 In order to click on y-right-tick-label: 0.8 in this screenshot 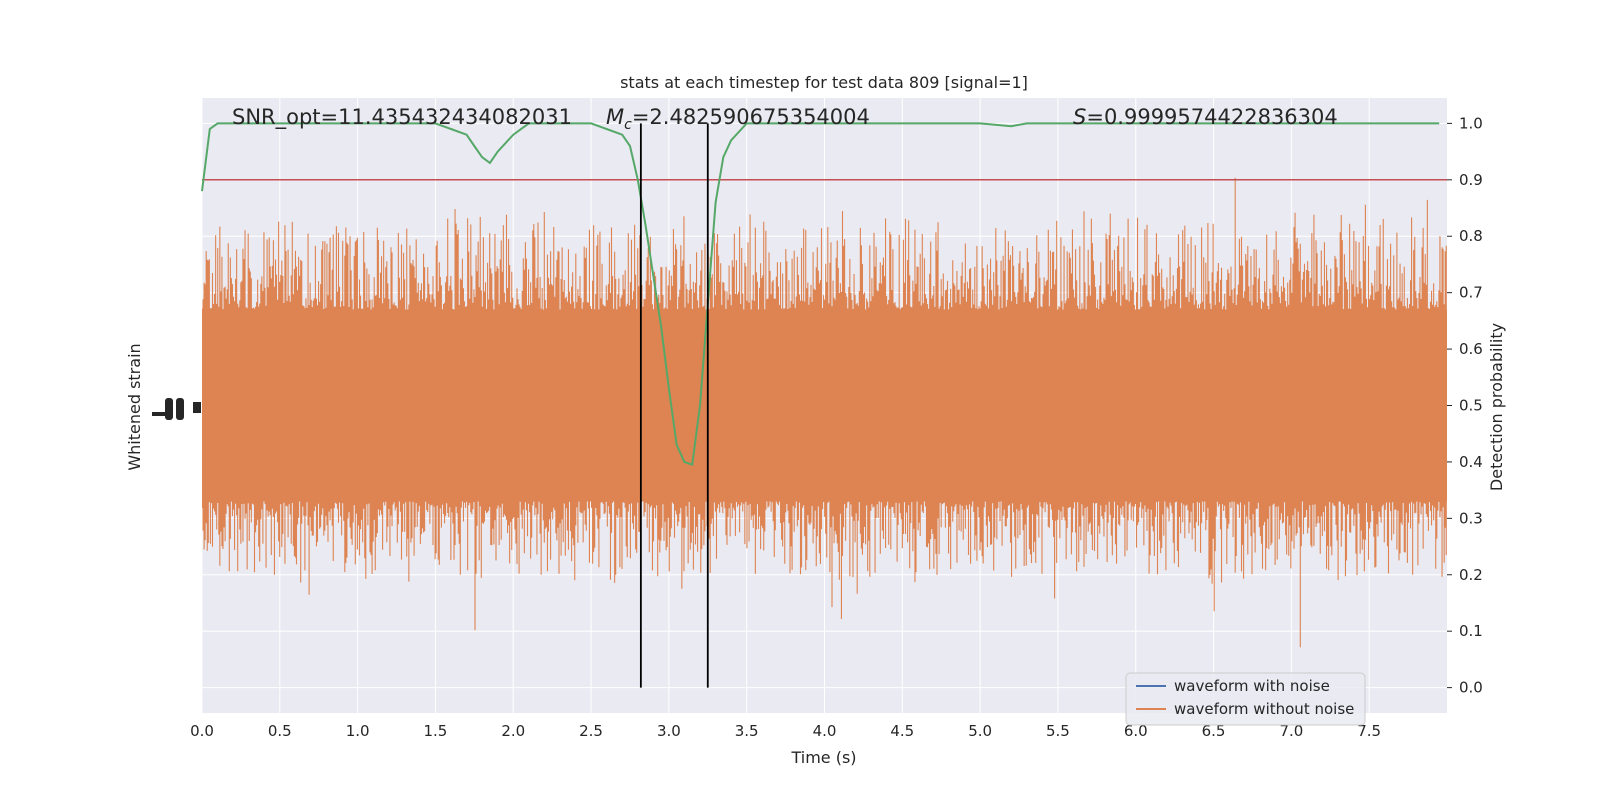, I will do `click(1471, 236)`.